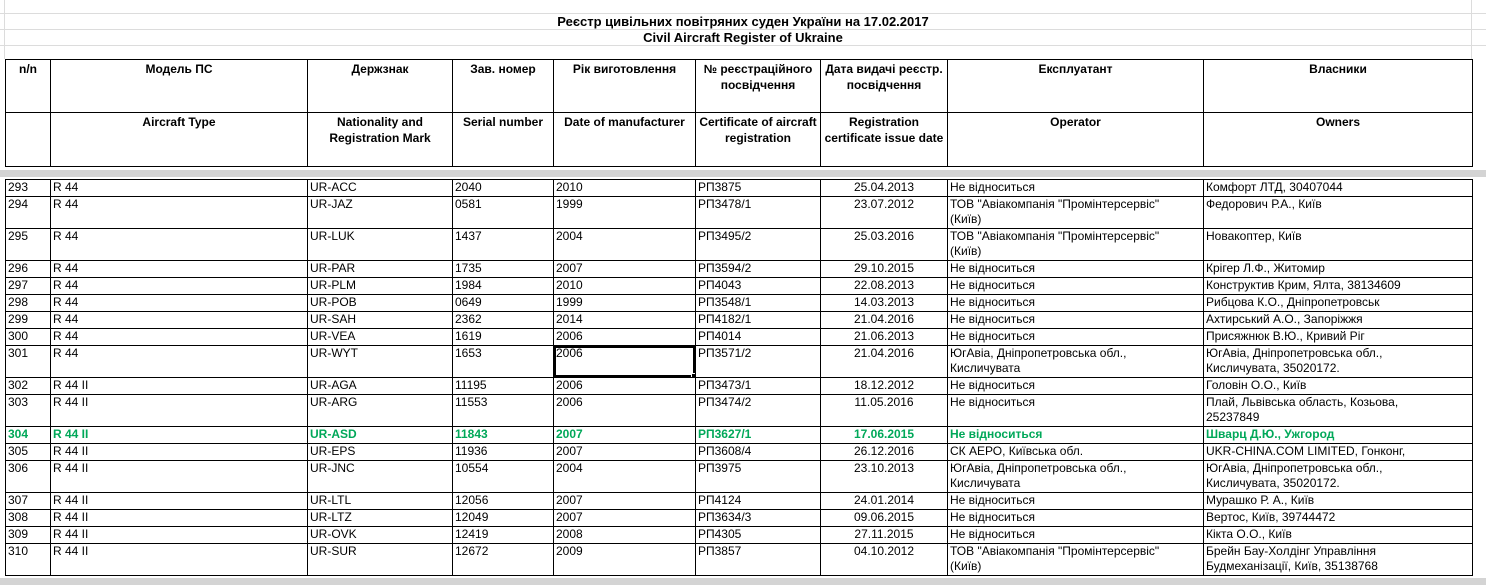 This screenshot has width=1486, height=587. Describe the element at coordinates (884, 244) in the screenshot. I see `cell-date: 25.03.2016` at that location.